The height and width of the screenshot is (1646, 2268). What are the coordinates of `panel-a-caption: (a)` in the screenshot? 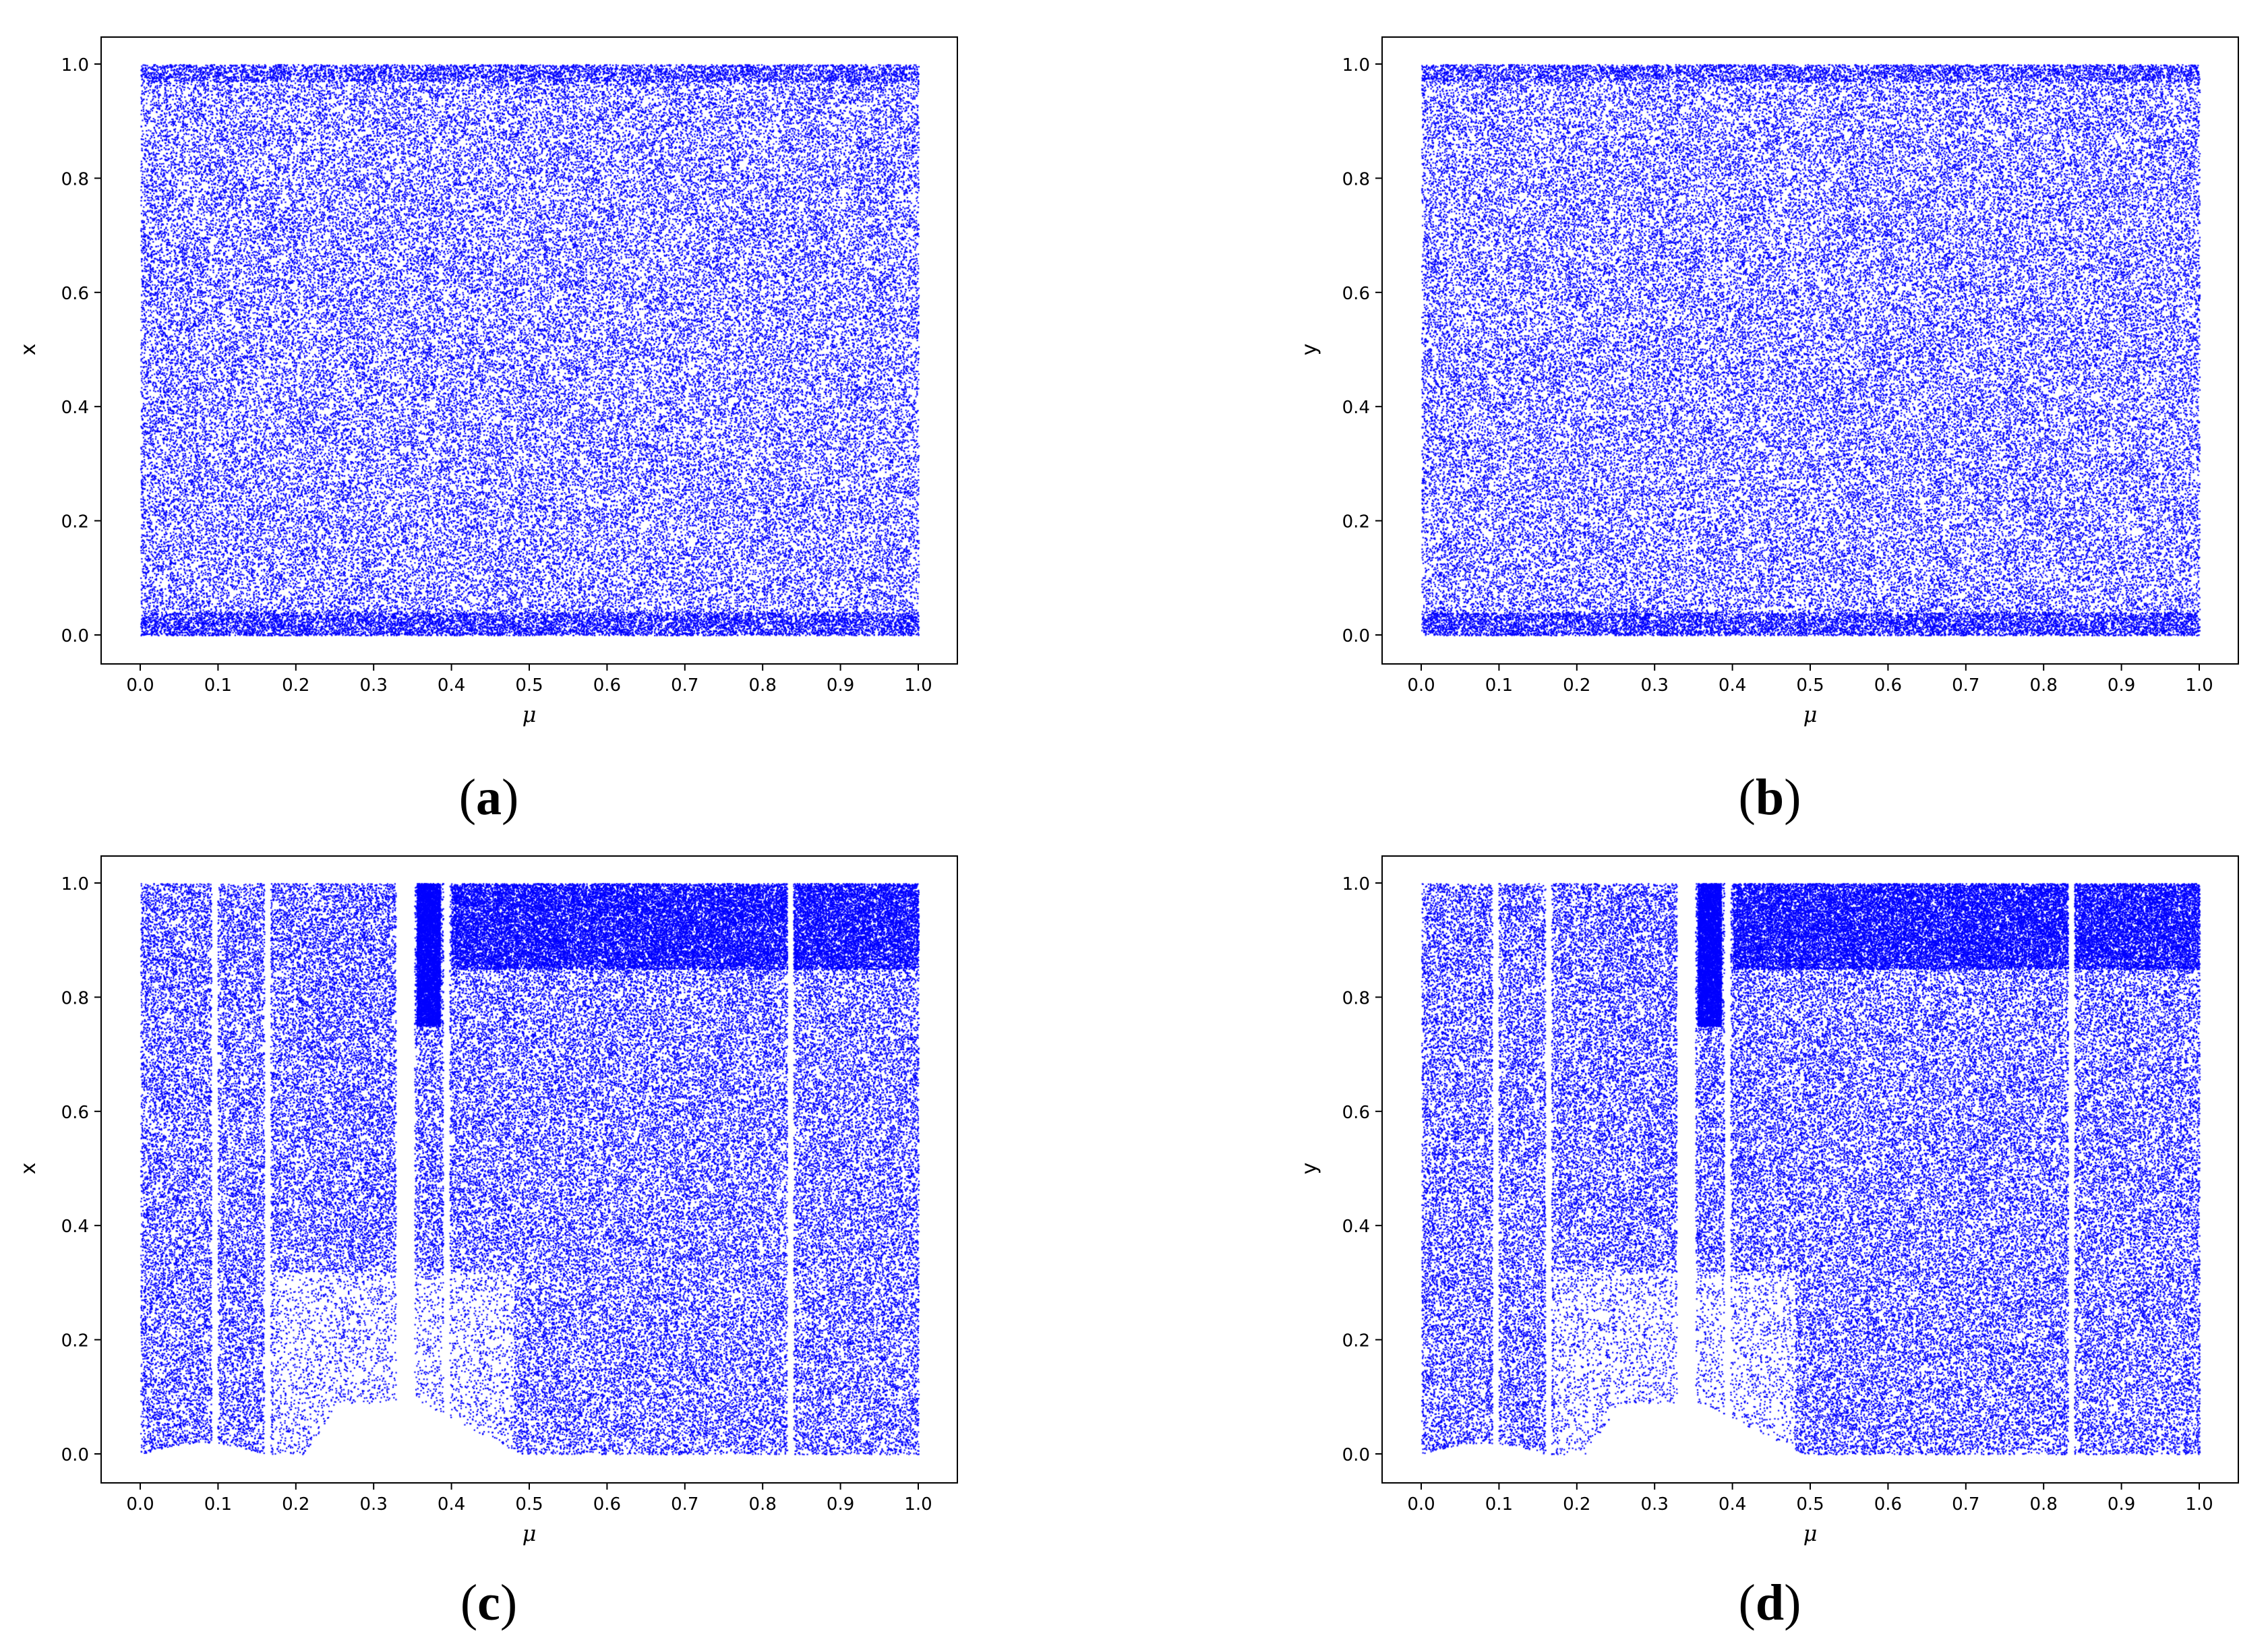 It's located at (488, 797).